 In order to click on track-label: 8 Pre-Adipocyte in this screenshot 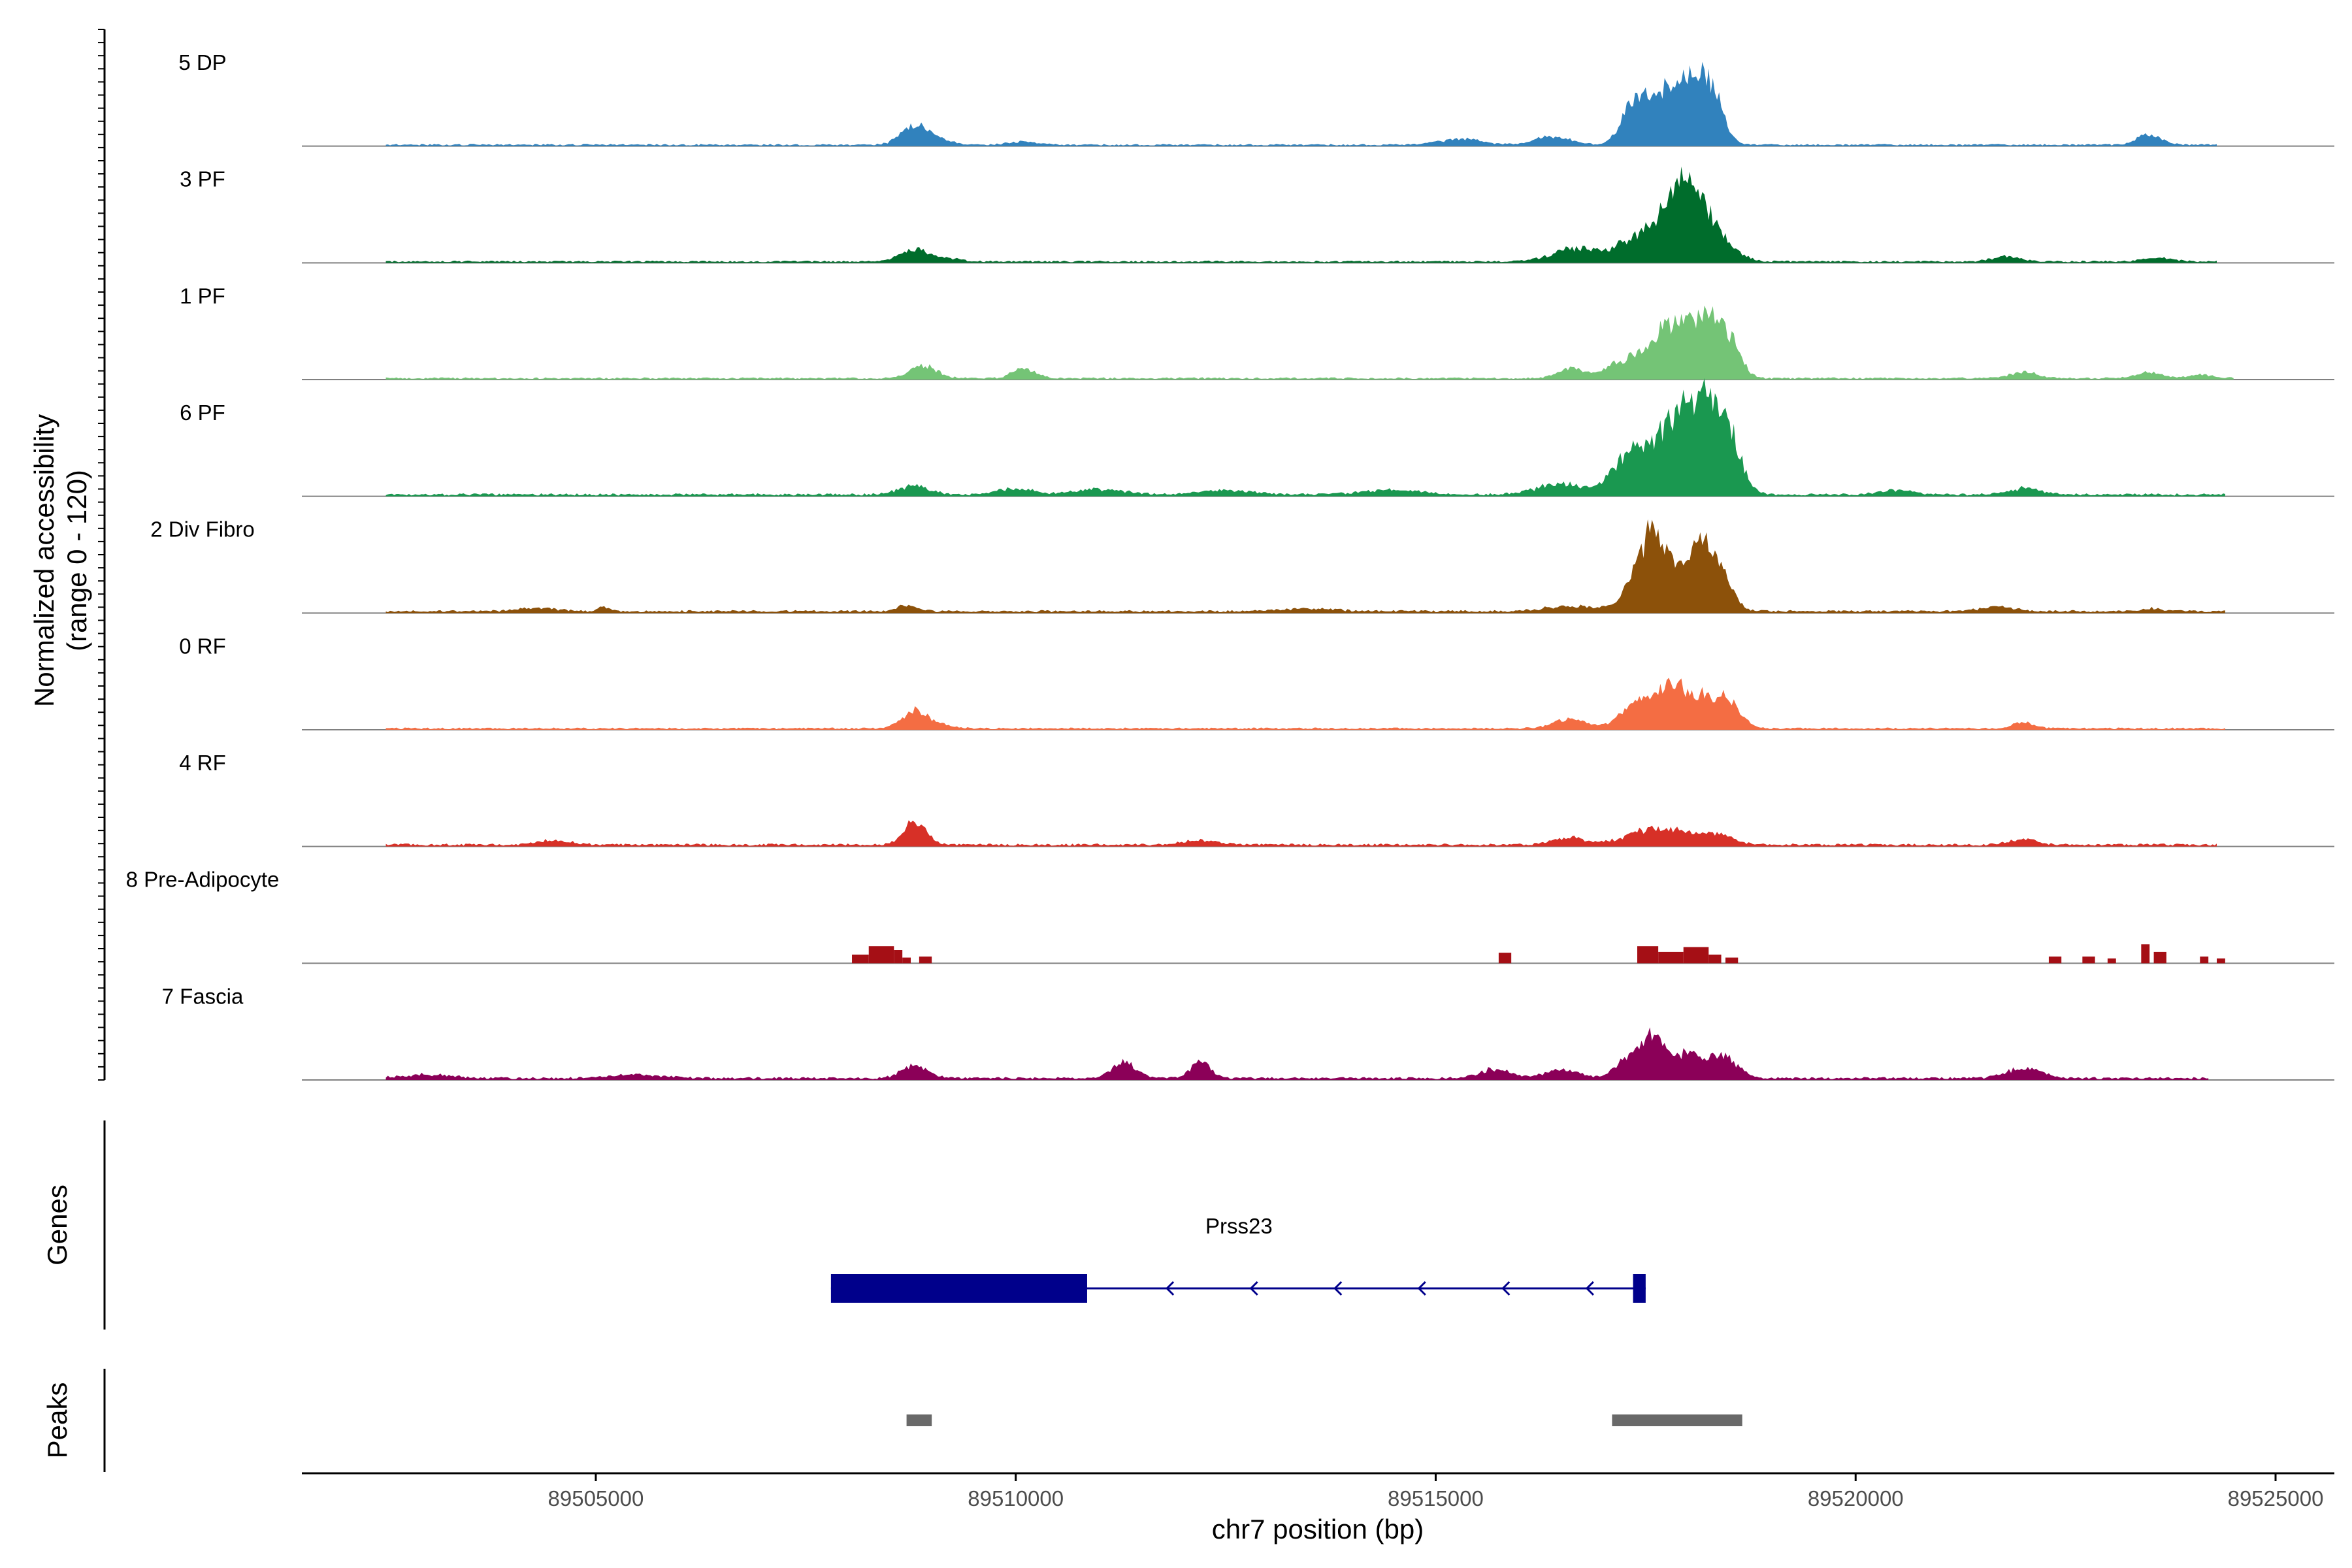, I will do `click(203, 880)`.